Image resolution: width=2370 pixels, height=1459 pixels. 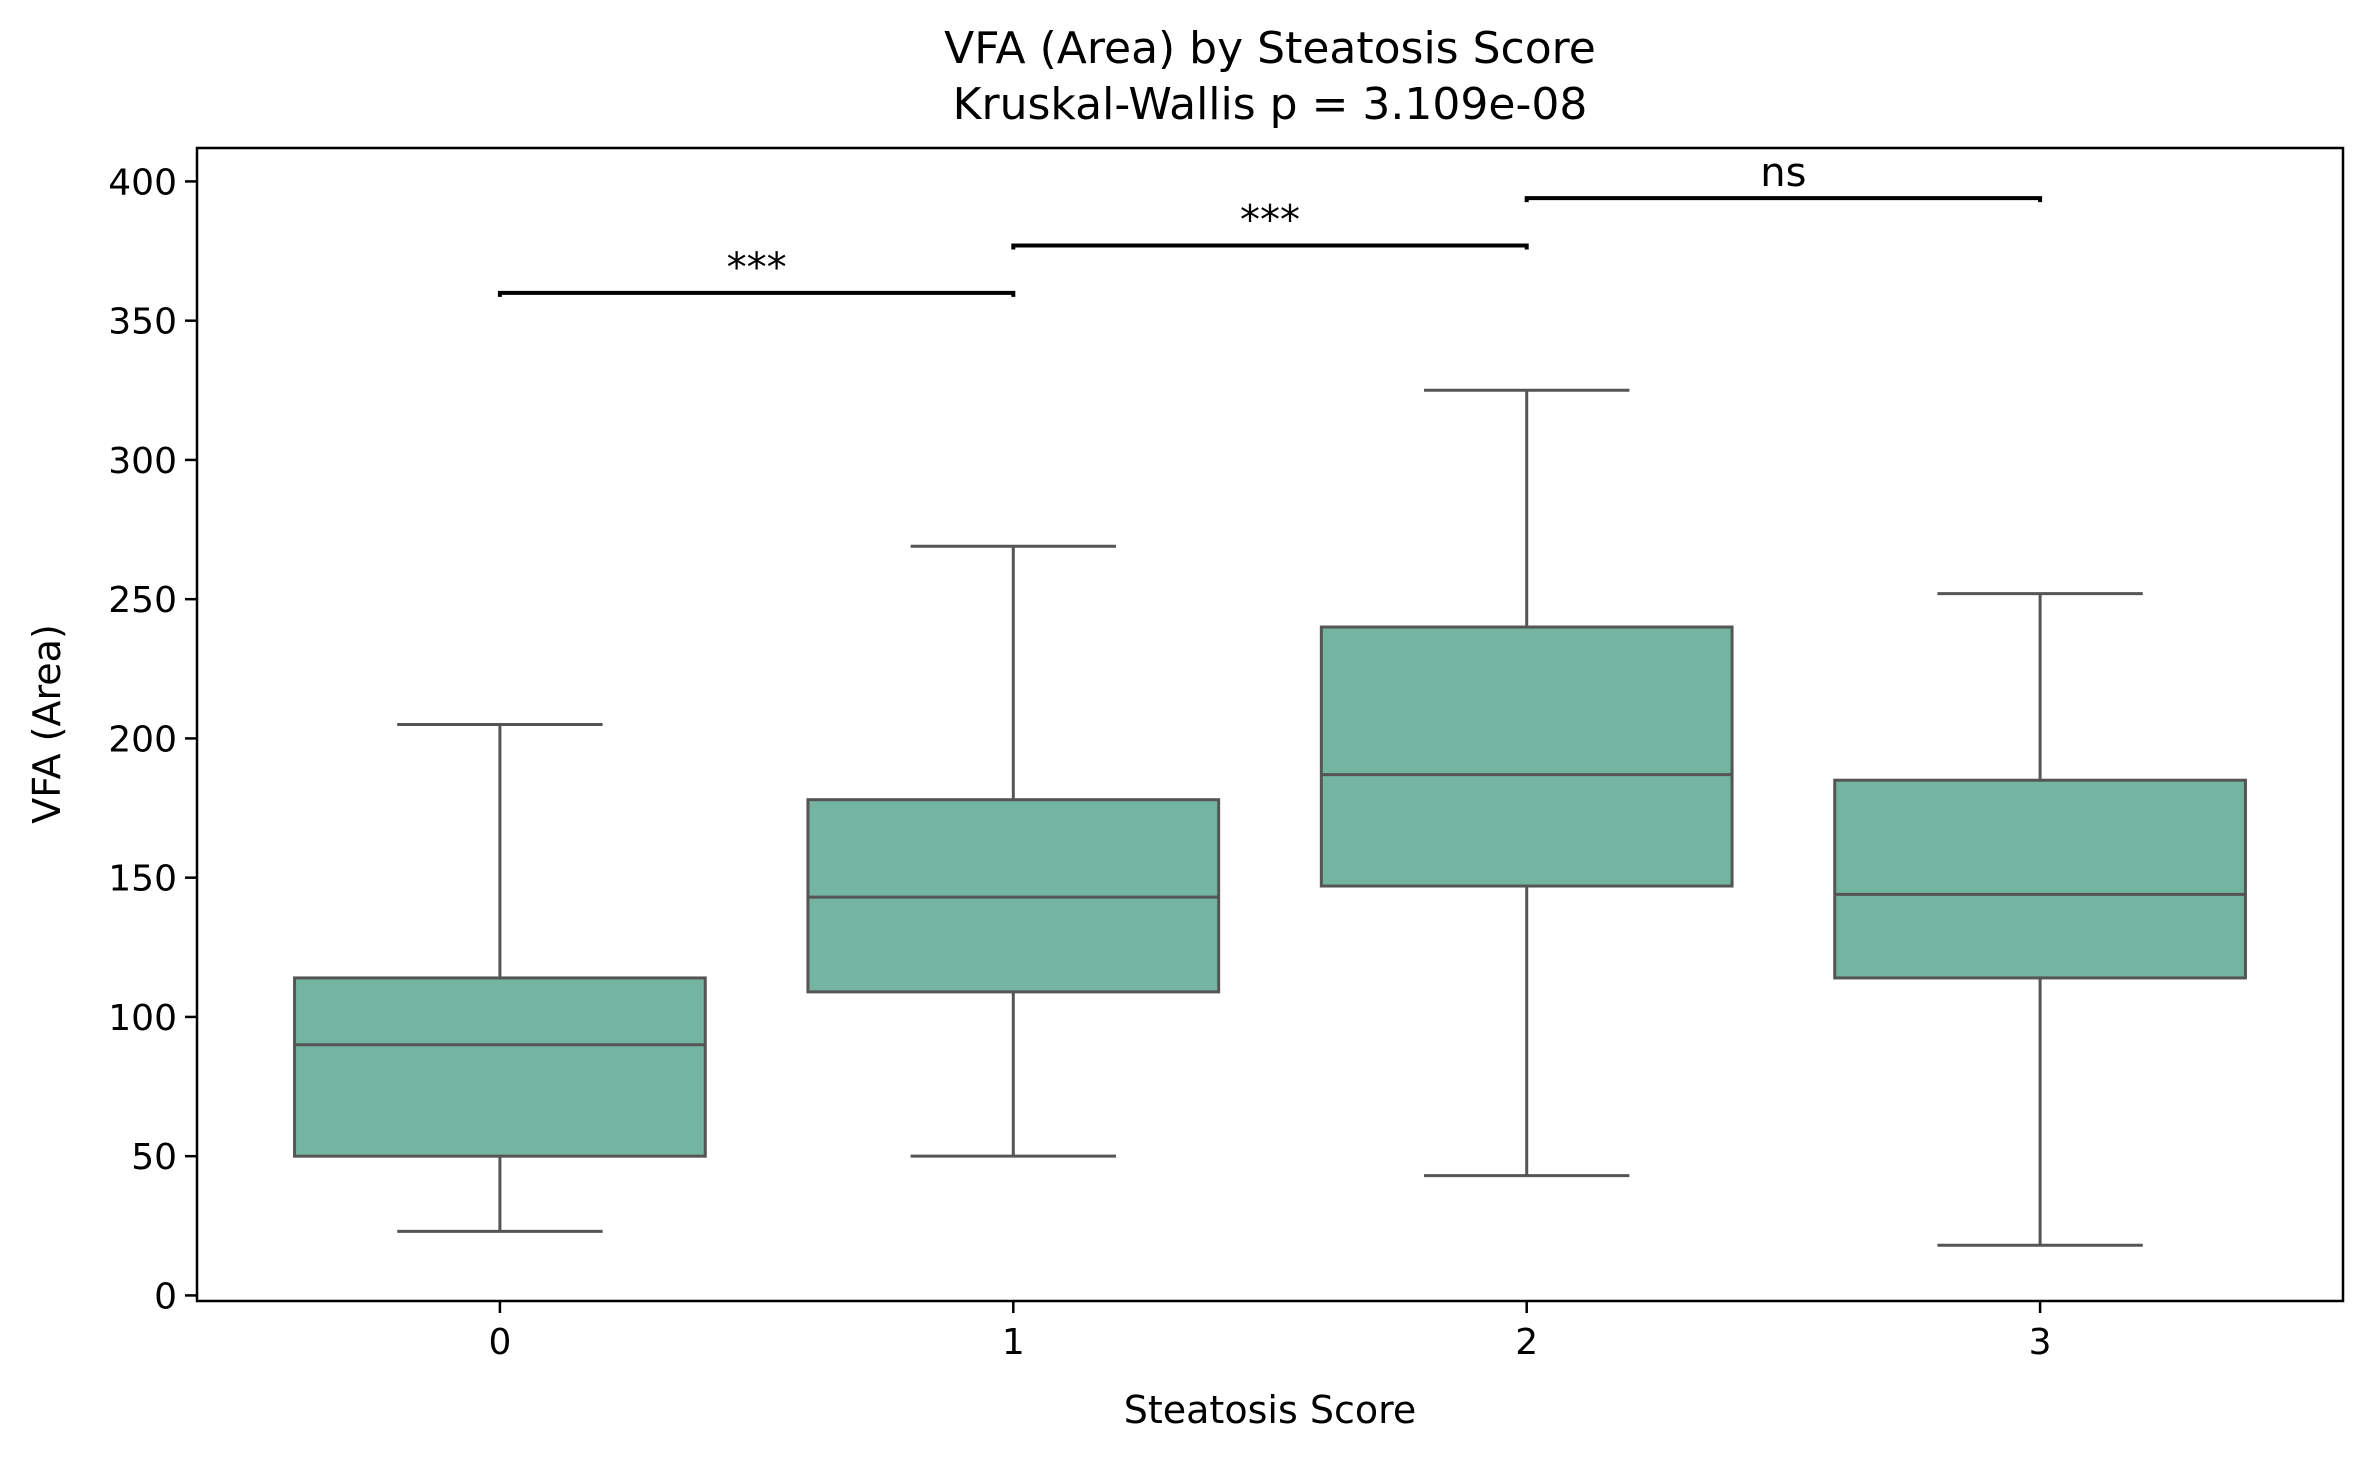 What do you see at coordinates (1270, 1410) in the screenshot?
I see `x-axis-label: Steatosis Score` at bounding box center [1270, 1410].